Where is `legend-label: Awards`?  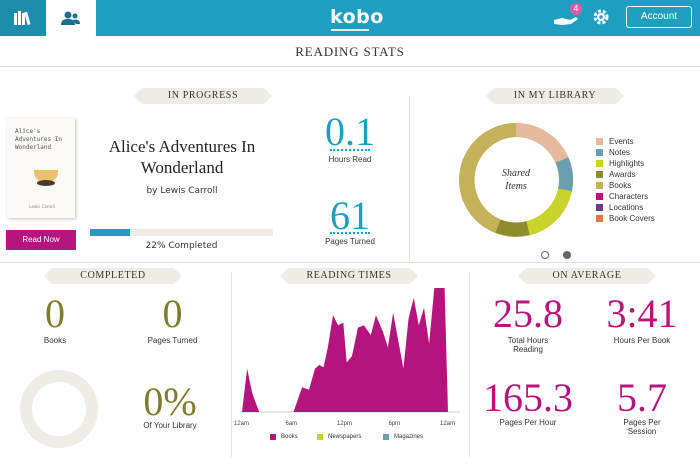
legend-label: Awards is located at coordinates (622, 174).